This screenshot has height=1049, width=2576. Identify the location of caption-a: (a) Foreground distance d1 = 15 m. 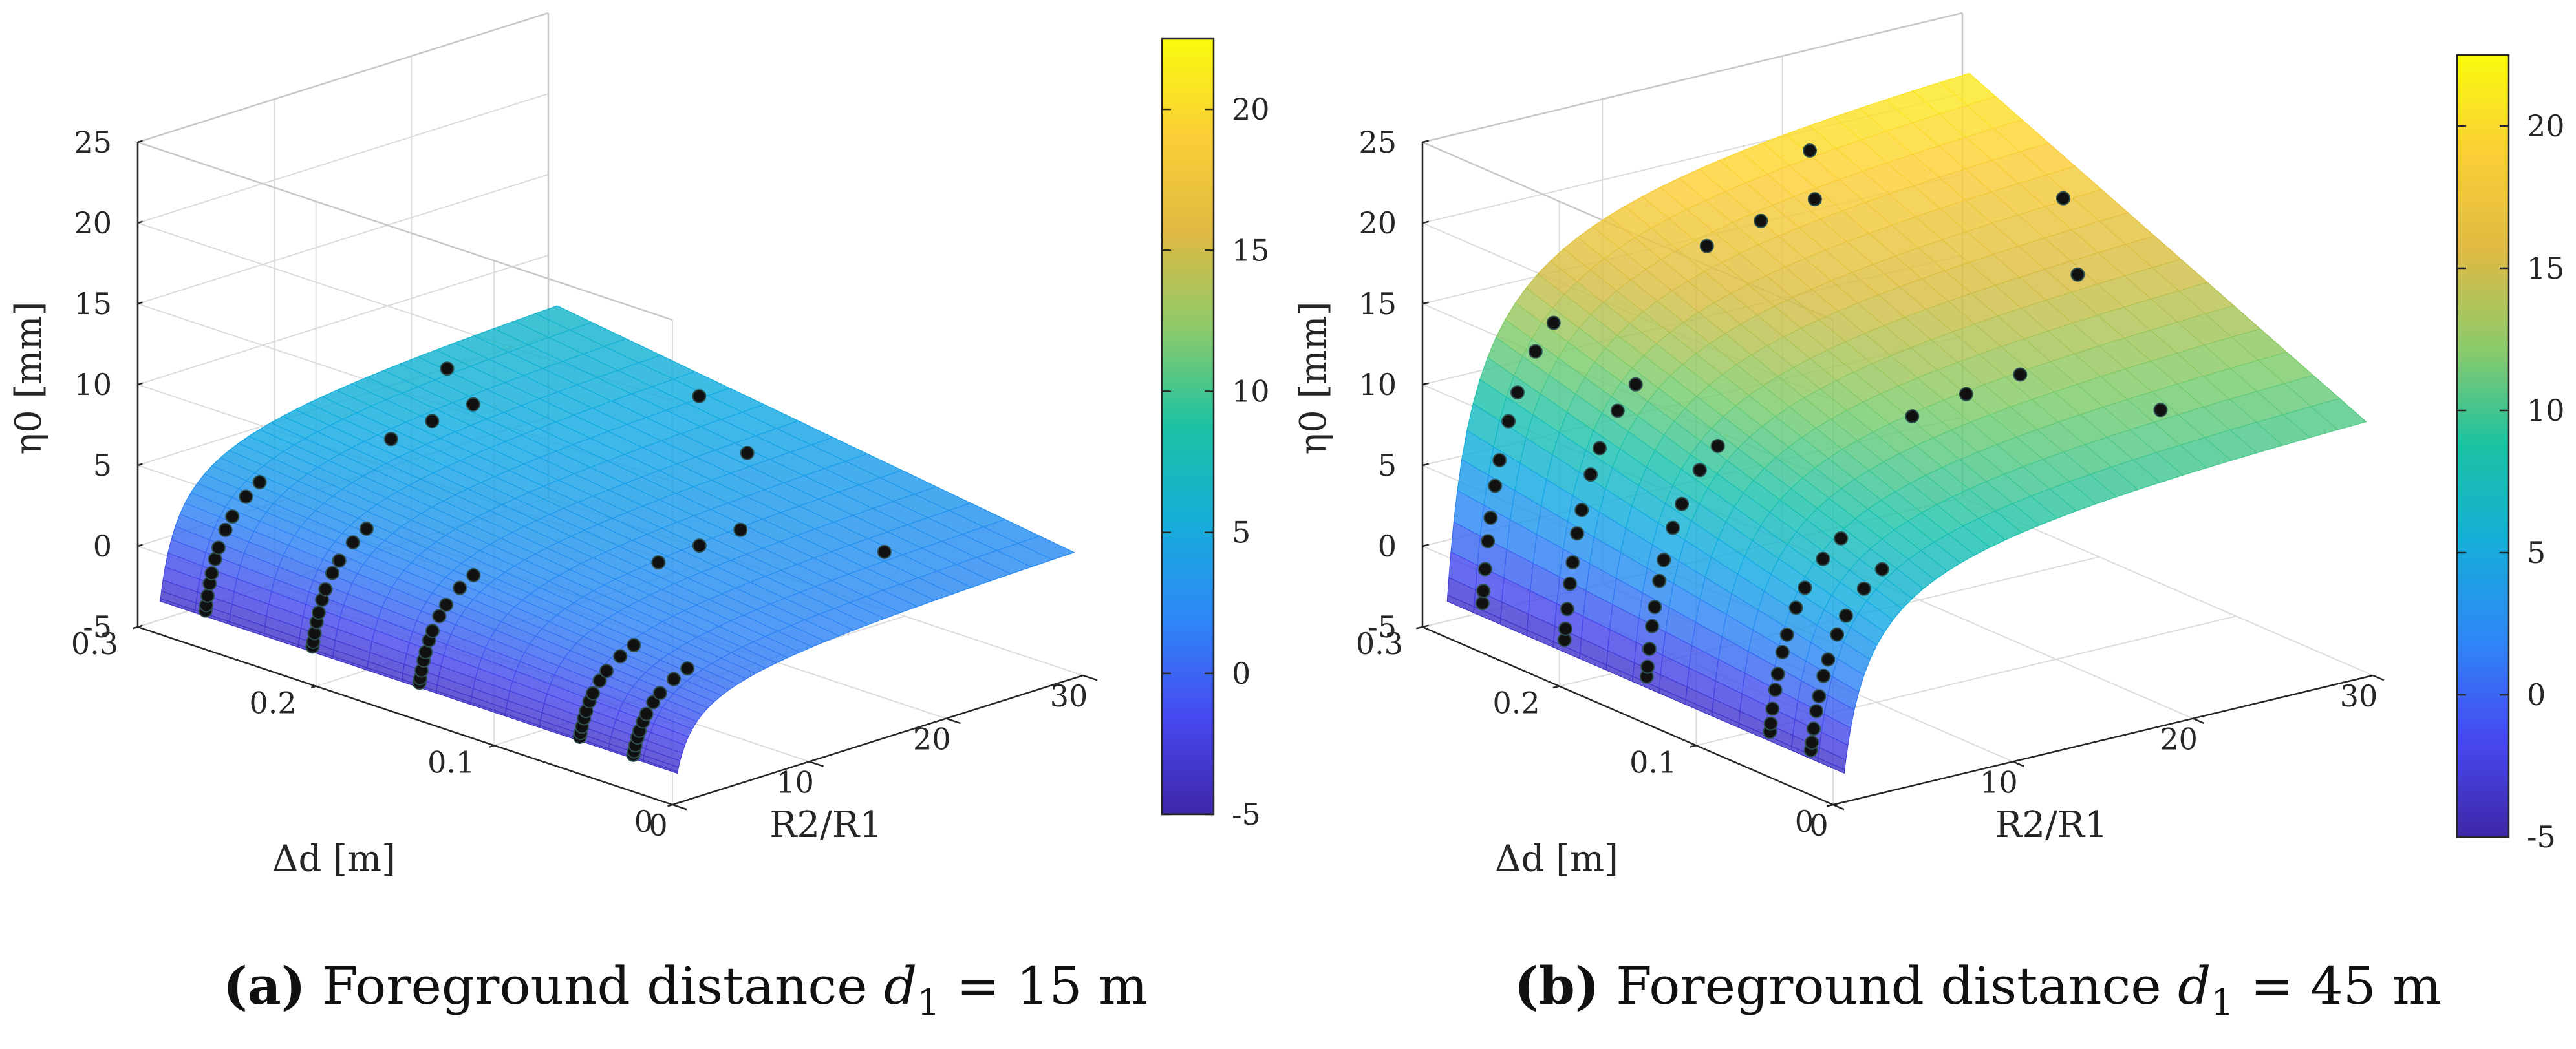
(686, 990).